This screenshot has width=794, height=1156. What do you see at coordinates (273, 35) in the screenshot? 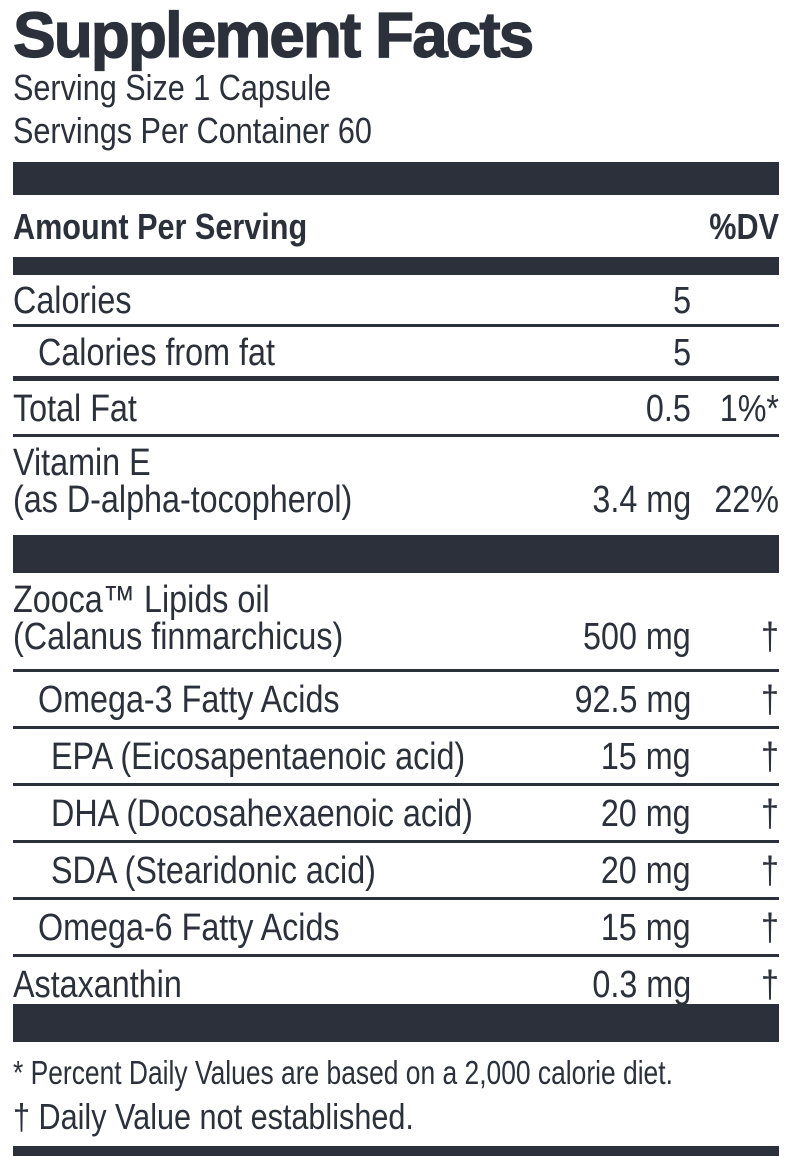
I see `page-title: Supplement Facts` at bounding box center [273, 35].